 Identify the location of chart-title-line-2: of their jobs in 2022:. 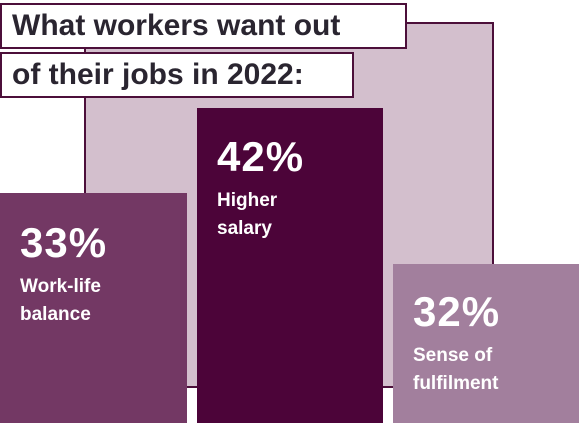
(177, 75).